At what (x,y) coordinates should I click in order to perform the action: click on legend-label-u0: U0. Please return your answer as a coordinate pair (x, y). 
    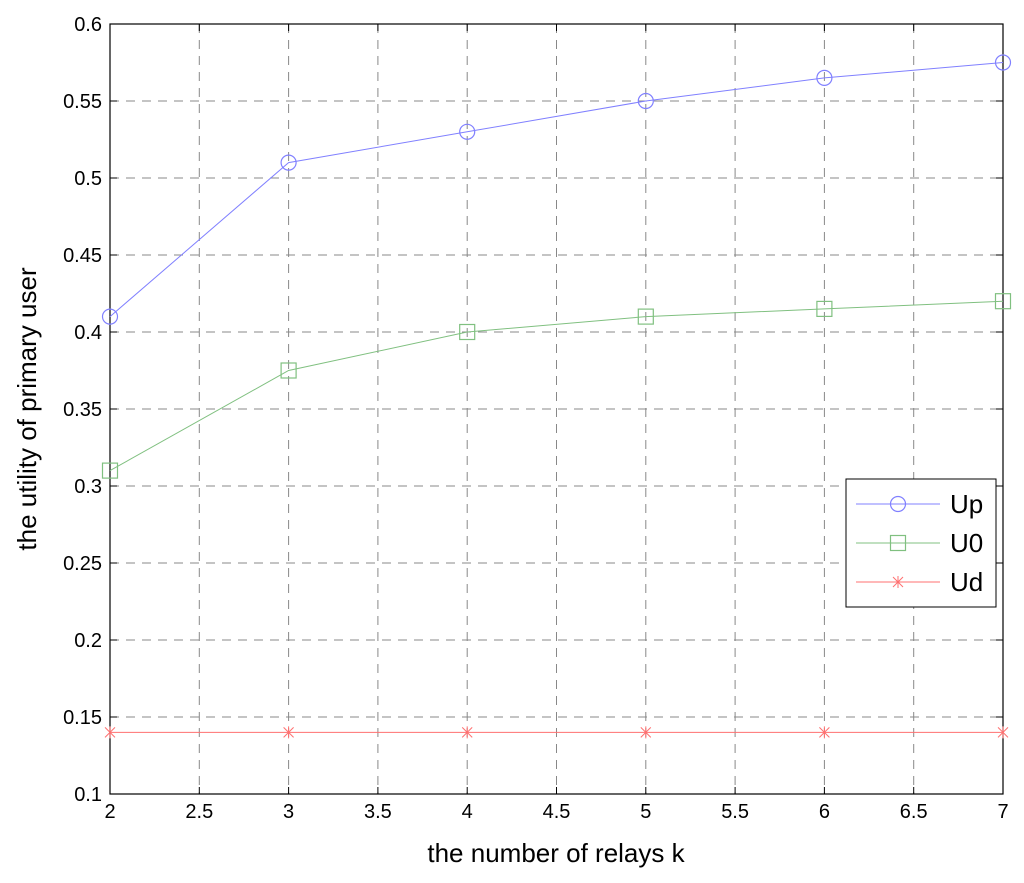
    Looking at the image, I should click on (966, 543).